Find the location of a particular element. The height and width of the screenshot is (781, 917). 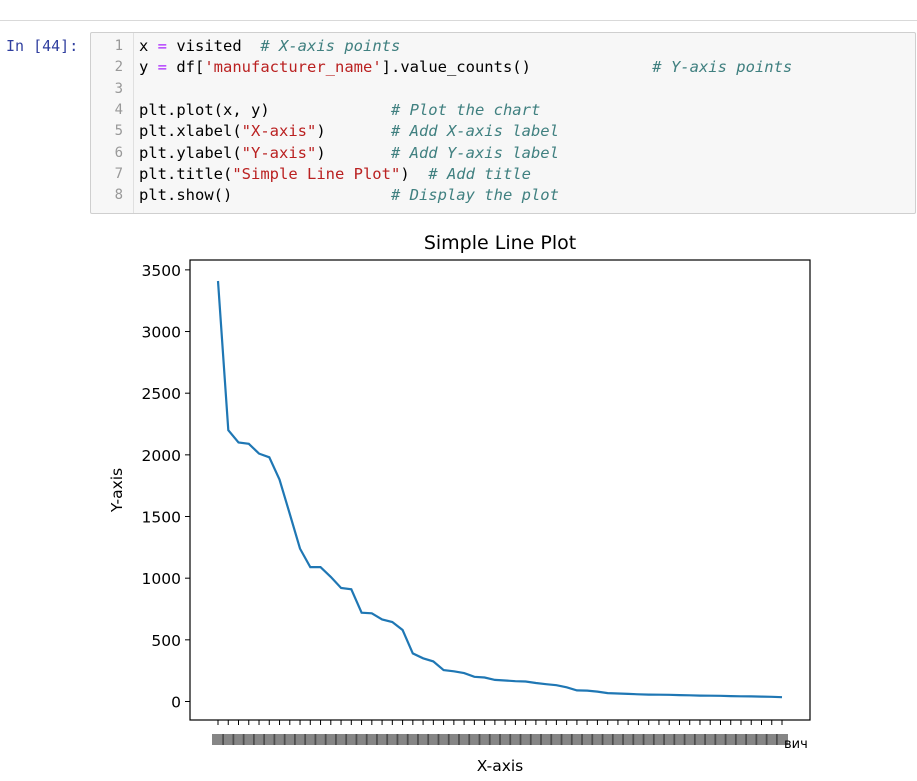

y-tick-label: 1000 is located at coordinates (161, 579).